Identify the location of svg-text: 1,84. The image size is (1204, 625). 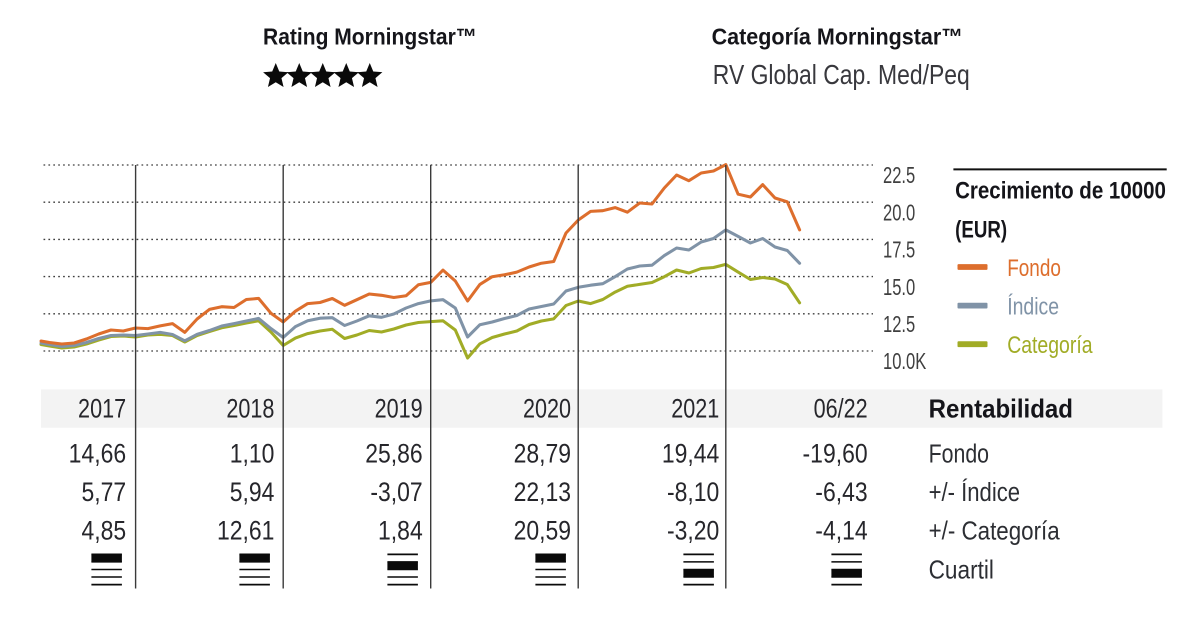
(400, 531).